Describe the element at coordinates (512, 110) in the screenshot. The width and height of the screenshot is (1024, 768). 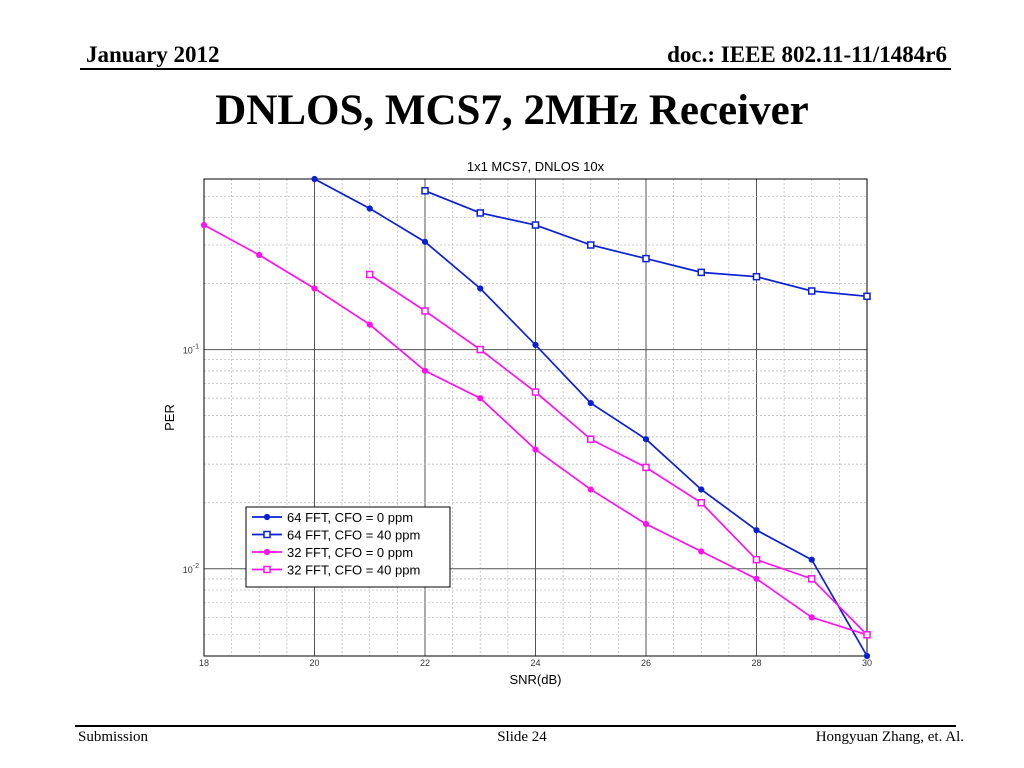
I see `slide-title: DNLOS, MCS7, 2MHz Receiver` at that location.